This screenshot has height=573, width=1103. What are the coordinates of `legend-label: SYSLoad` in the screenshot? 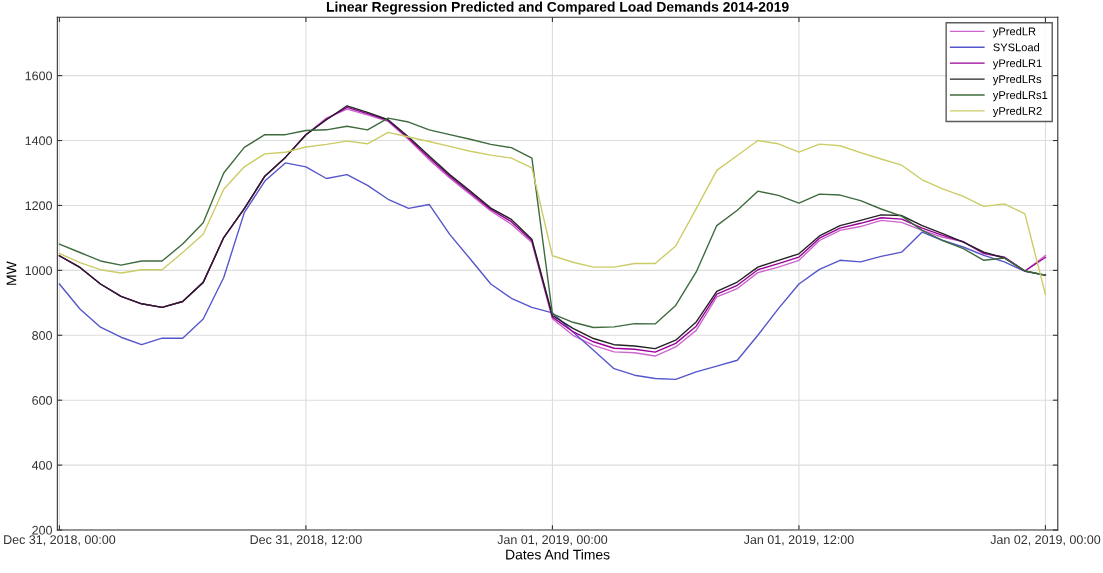 It's located at (1016, 47).